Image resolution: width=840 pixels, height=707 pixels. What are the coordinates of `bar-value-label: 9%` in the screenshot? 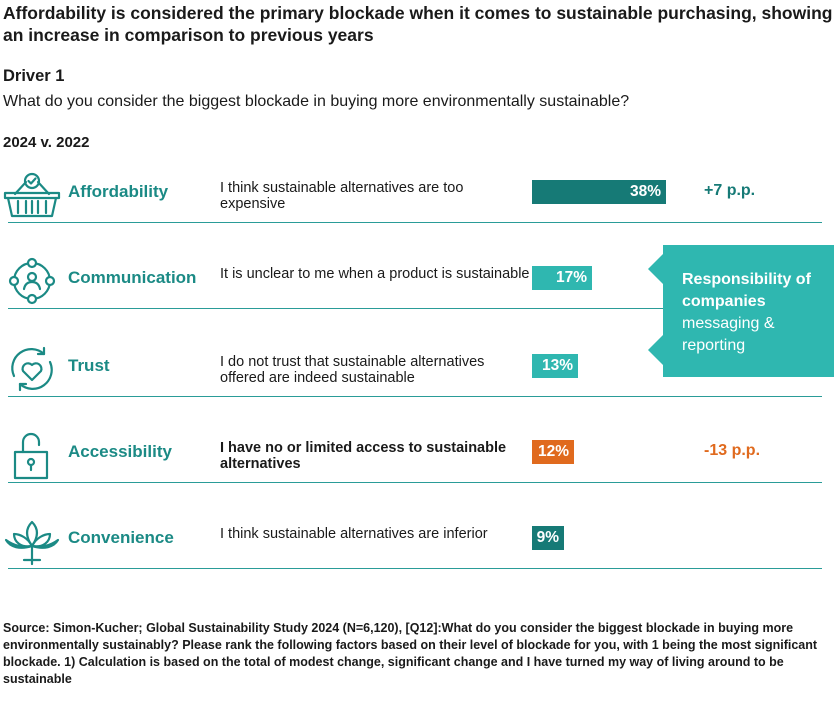 It's located at (547, 537).